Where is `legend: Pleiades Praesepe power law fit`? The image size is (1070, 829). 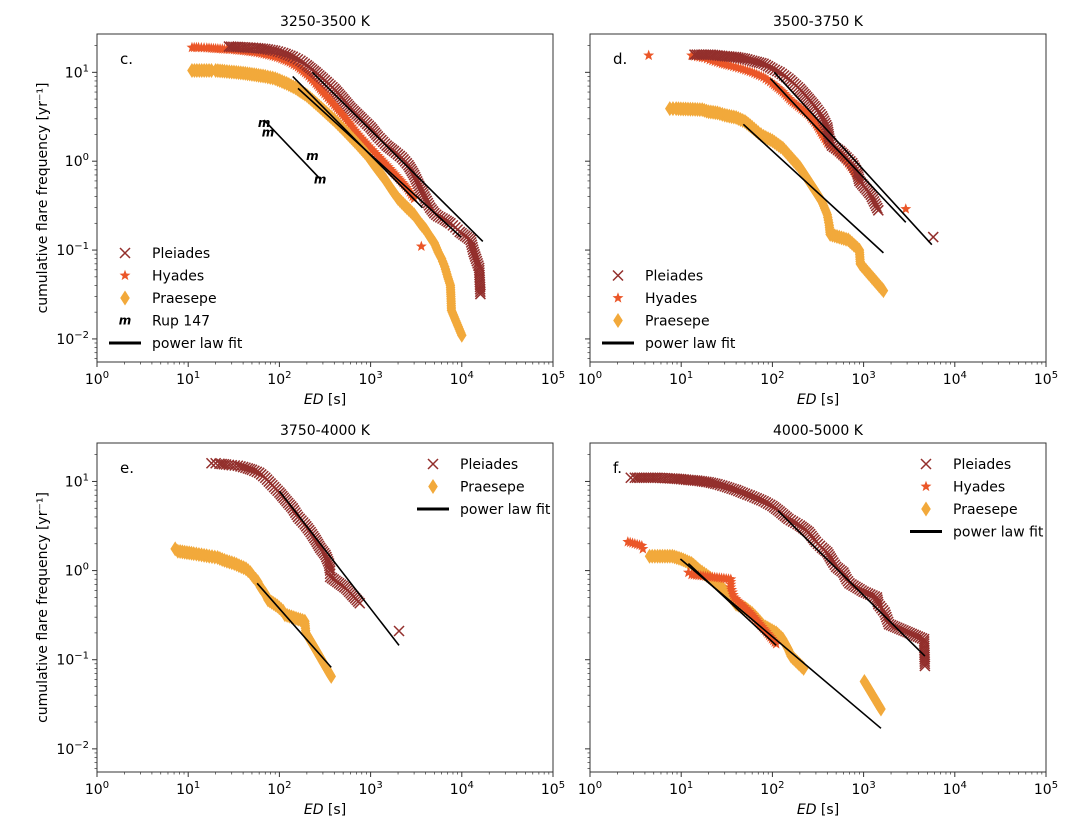 legend: Pleiades Praesepe power law fit is located at coordinates (484, 487).